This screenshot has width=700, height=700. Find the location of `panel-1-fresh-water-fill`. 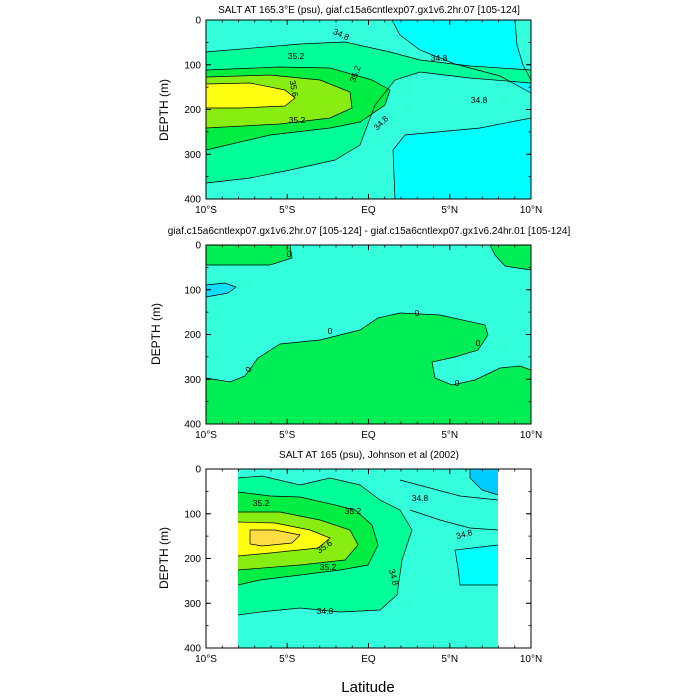

panel-1-fresh-water-fill is located at coordinates (461, 109).